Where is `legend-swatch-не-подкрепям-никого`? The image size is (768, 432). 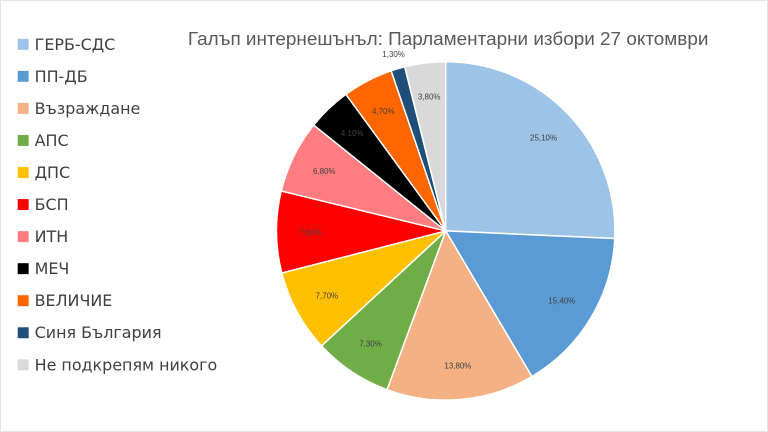
legend-swatch-не-подкрепям-никого is located at coordinates (23, 365).